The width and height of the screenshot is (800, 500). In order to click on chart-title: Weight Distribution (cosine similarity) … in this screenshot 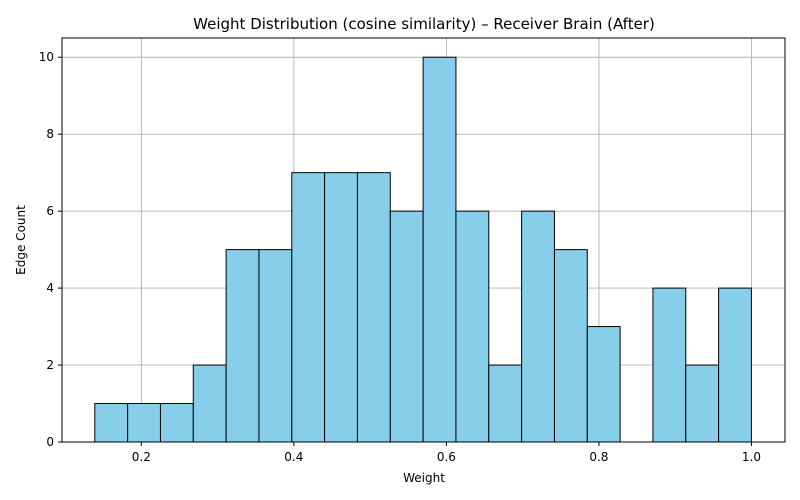, I will do `click(424, 24)`.